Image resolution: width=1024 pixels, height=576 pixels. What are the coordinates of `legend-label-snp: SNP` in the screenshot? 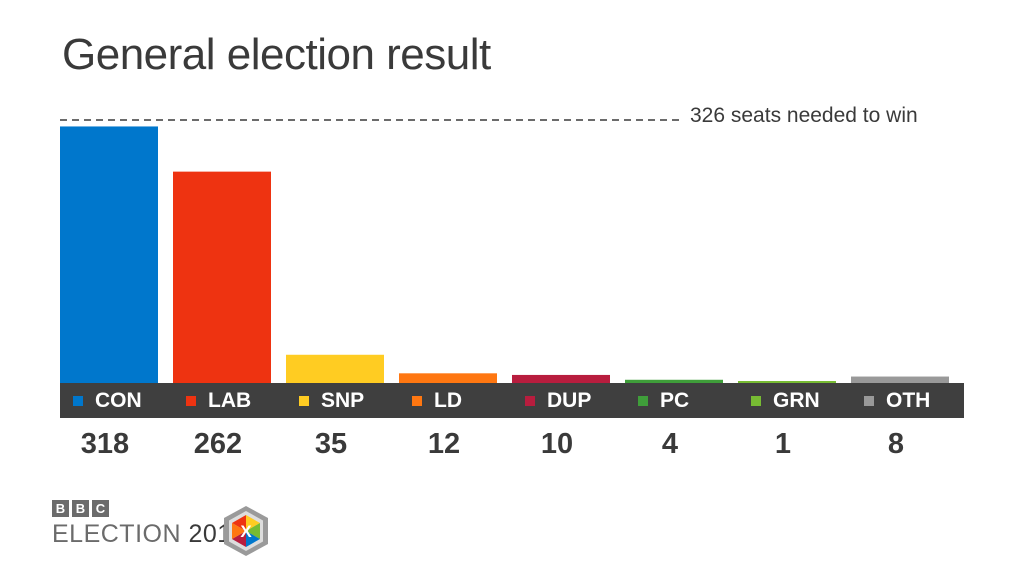 It's located at (343, 400).